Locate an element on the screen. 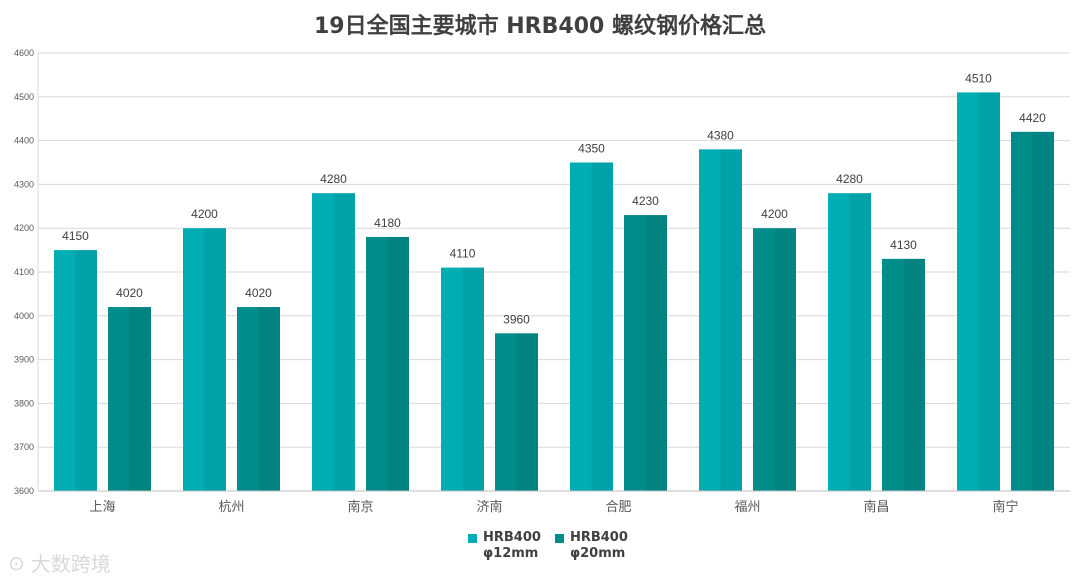 The height and width of the screenshot is (582, 1080). data-label: 4130 is located at coordinates (903, 245).